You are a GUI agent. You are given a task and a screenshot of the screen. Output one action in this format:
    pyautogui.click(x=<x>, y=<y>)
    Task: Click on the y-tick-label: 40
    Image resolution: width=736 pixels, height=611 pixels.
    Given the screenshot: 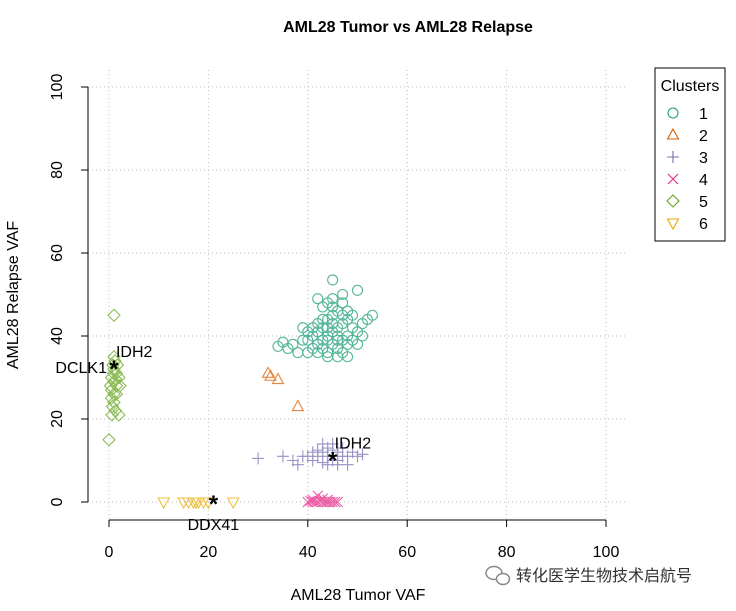 What is the action you would take?
    pyautogui.click(x=57, y=336)
    